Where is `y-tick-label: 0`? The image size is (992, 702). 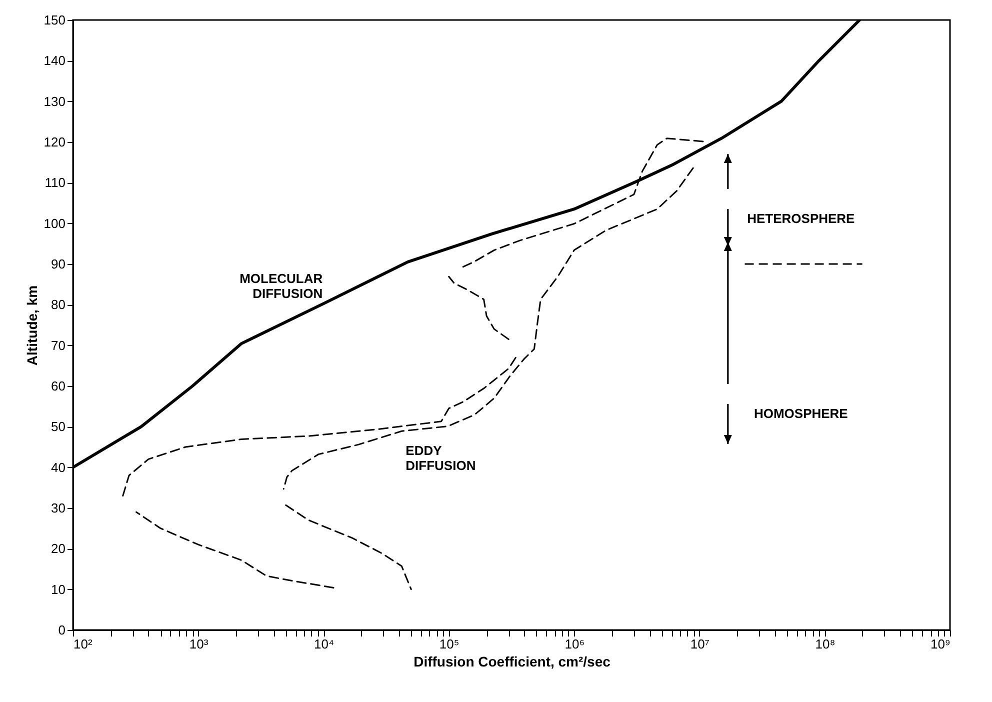
y-tick-label: 0 is located at coordinates (62, 630).